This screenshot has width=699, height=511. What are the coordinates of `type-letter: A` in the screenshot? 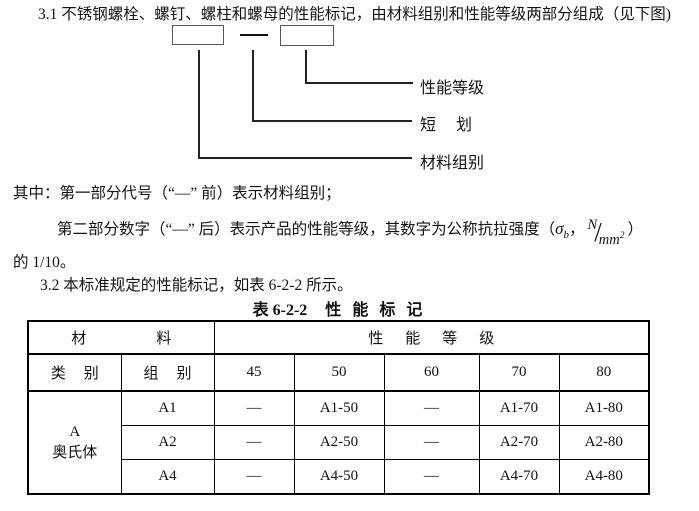 It's located at (75, 431).